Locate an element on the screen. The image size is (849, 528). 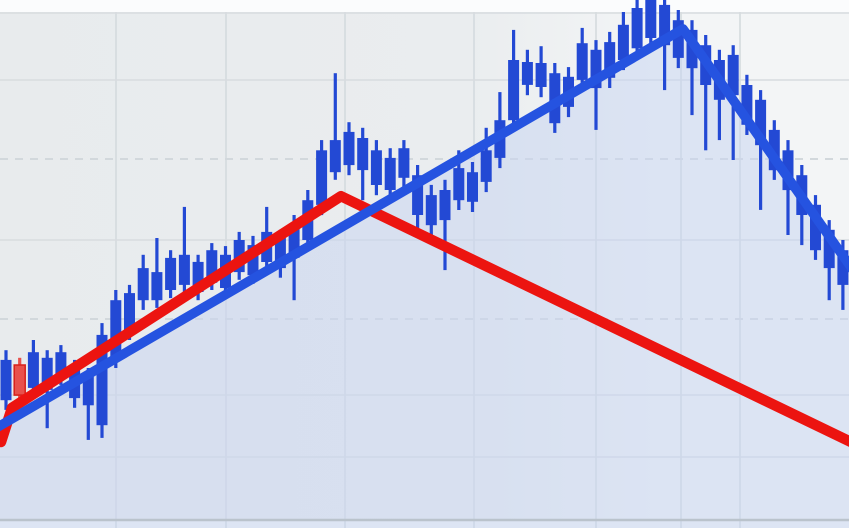
candle-red is located at coordinates (19, 379).